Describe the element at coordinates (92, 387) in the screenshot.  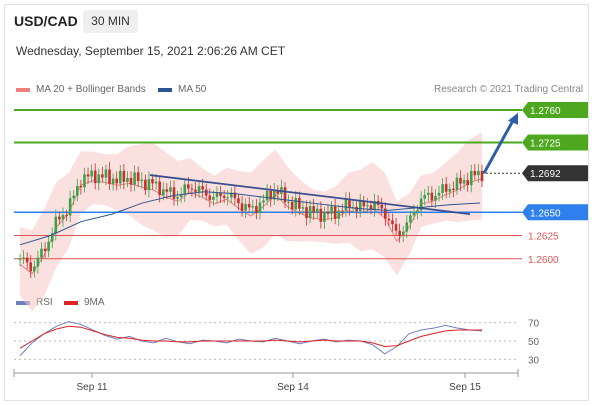
I see `x-tick-label: Sep 11` at that location.